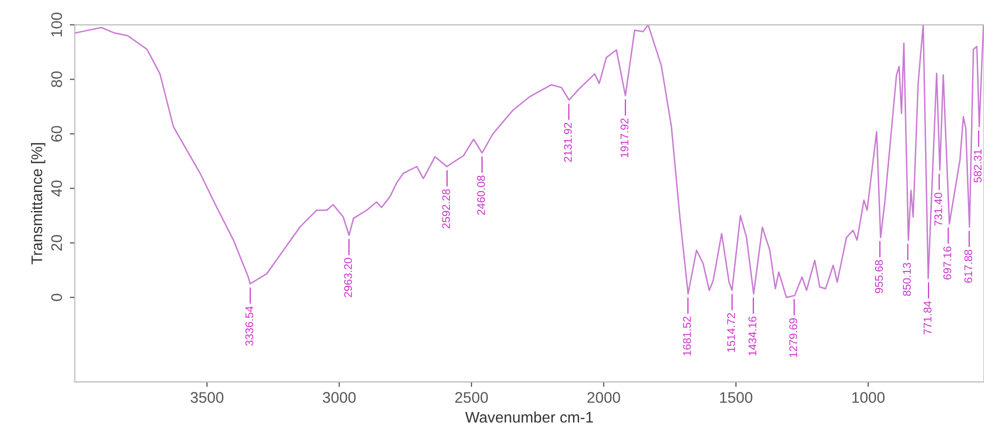 The image size is (984, 435). I want to click on annotation: 1279.69, so click(793, 338).